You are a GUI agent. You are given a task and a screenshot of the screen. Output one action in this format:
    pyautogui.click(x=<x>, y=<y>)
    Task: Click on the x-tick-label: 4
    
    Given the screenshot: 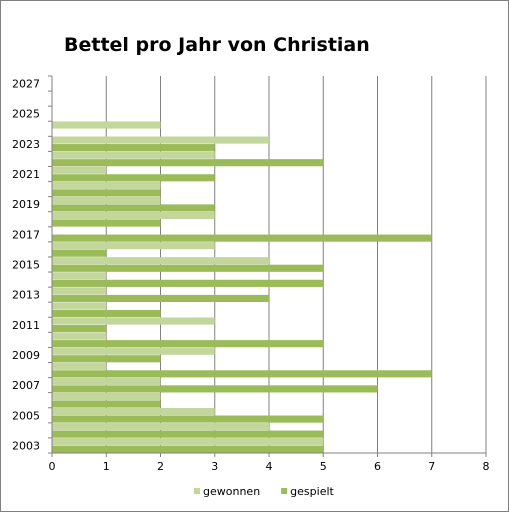 What is the action you would take?
    pyautogui.click(x=269, y=466)
    